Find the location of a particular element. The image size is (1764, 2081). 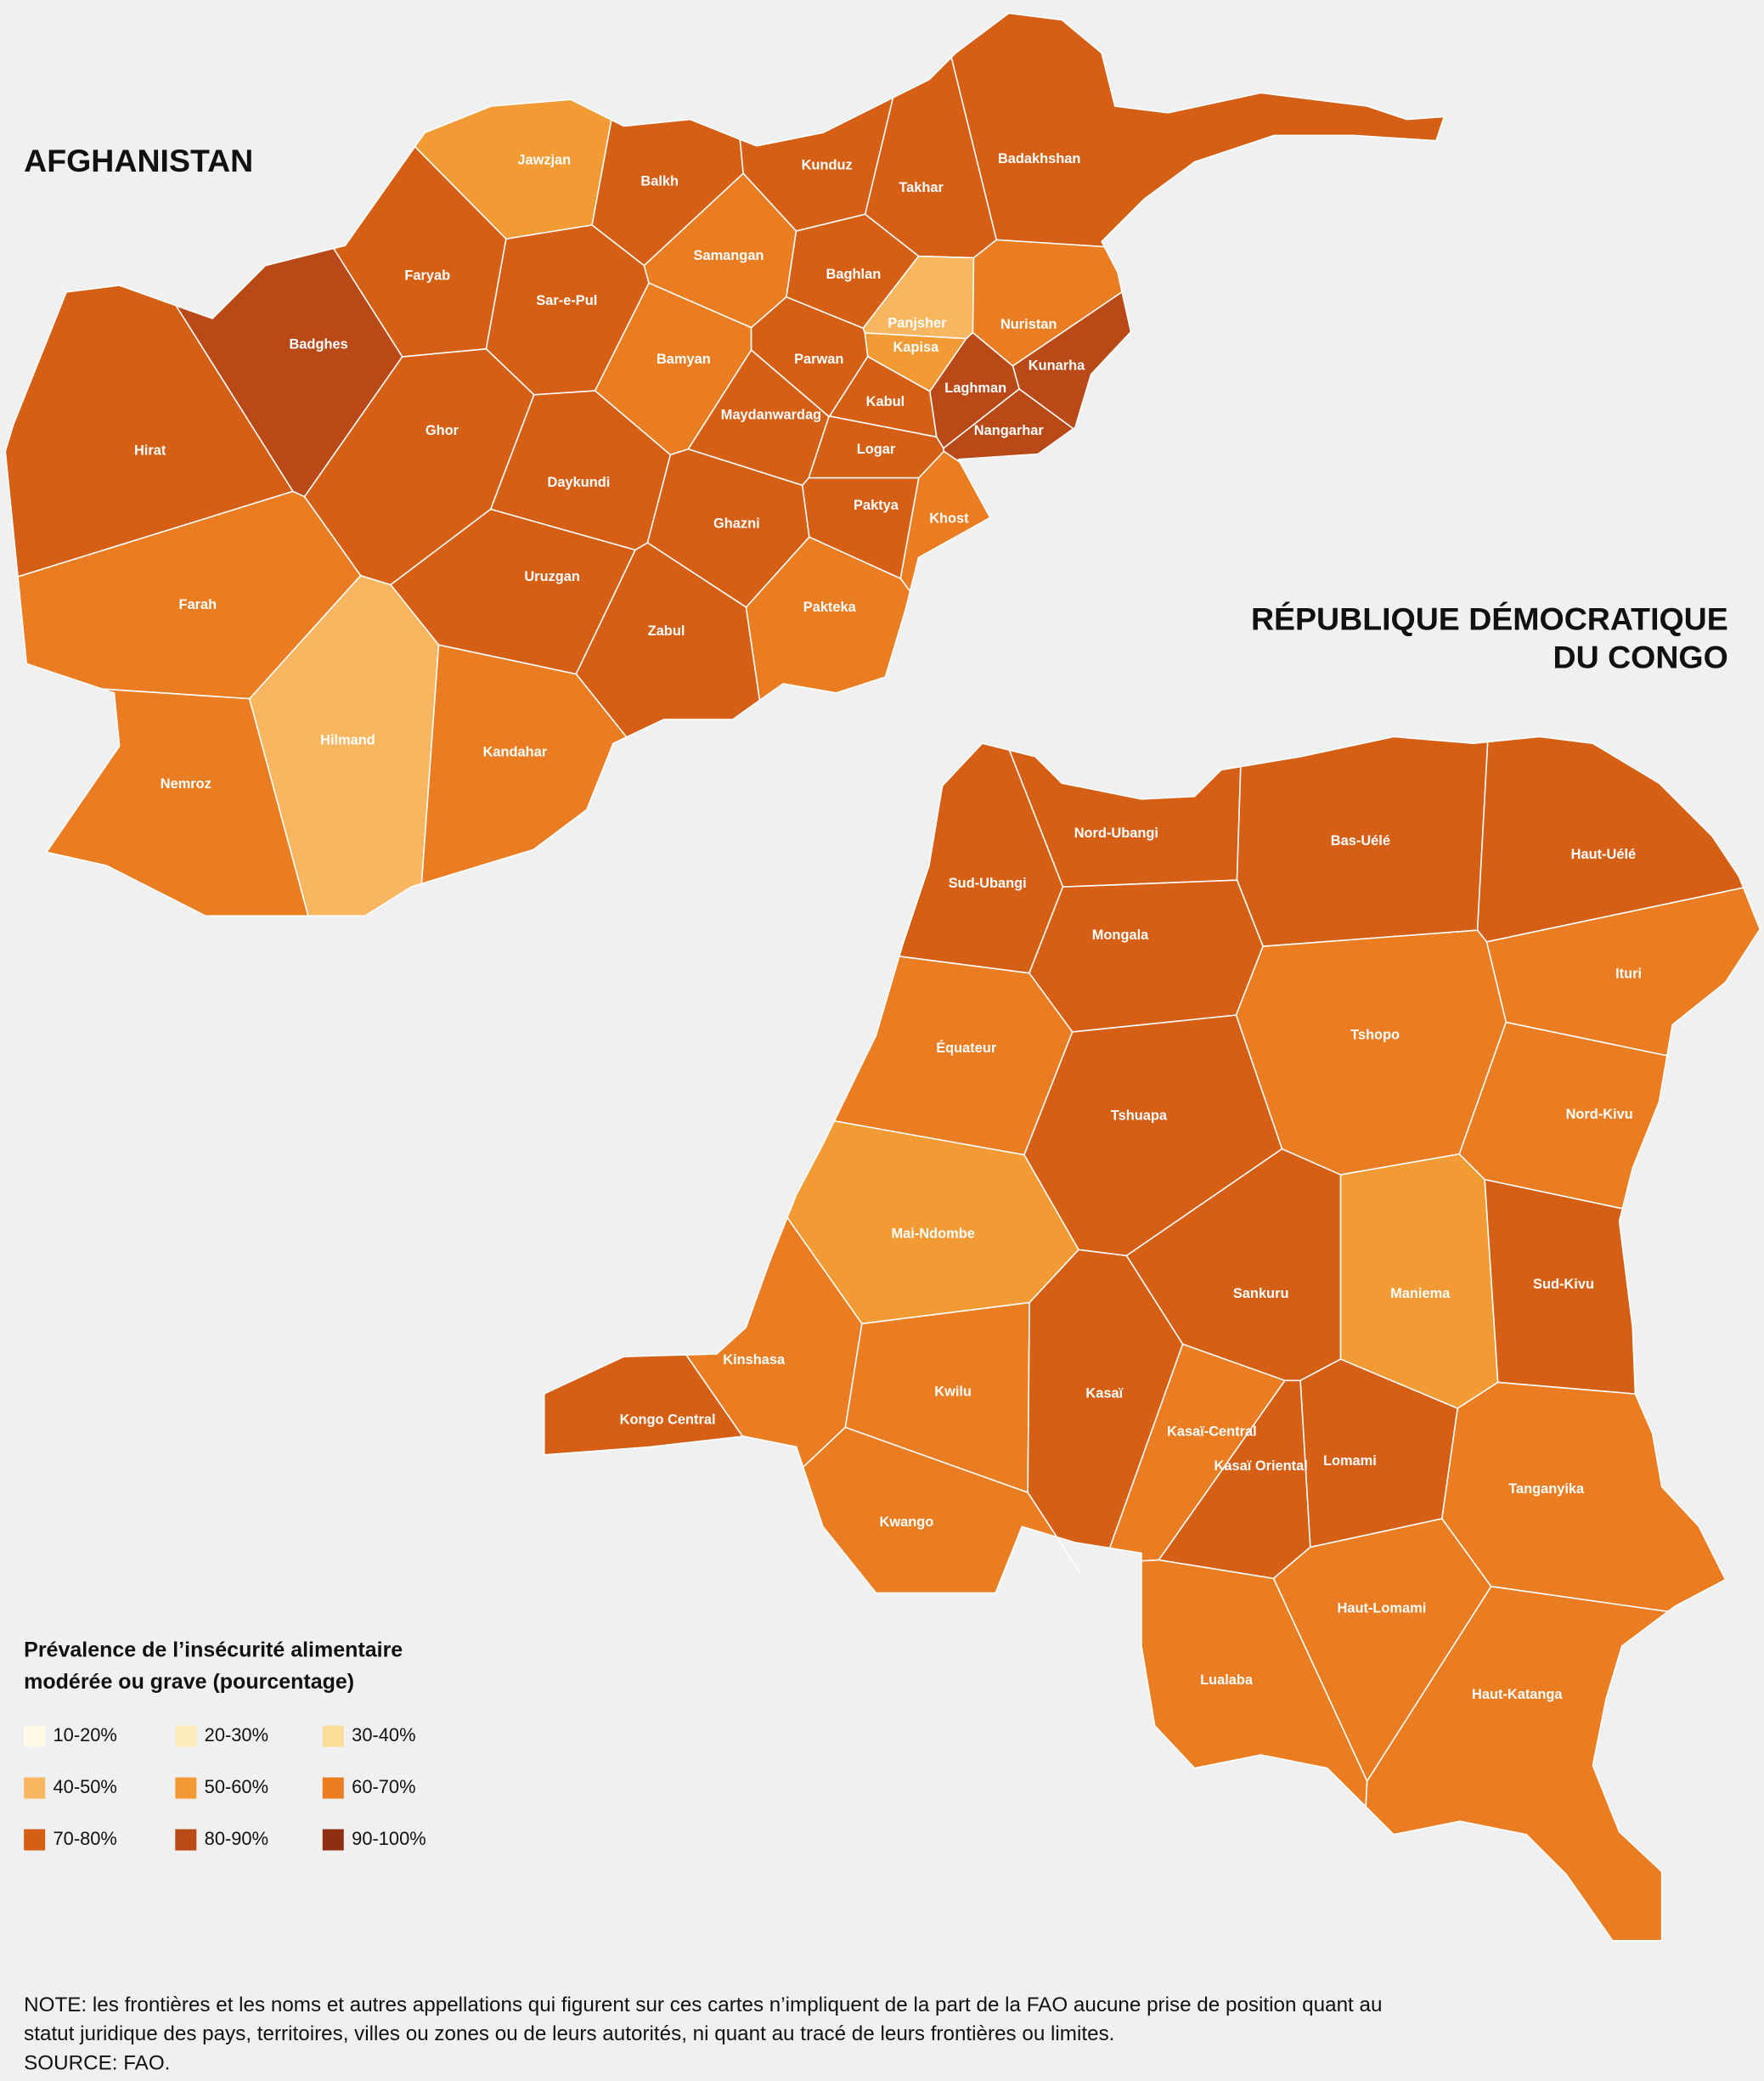

legend-label: 60-70% is located at coordinates (384, 1786).